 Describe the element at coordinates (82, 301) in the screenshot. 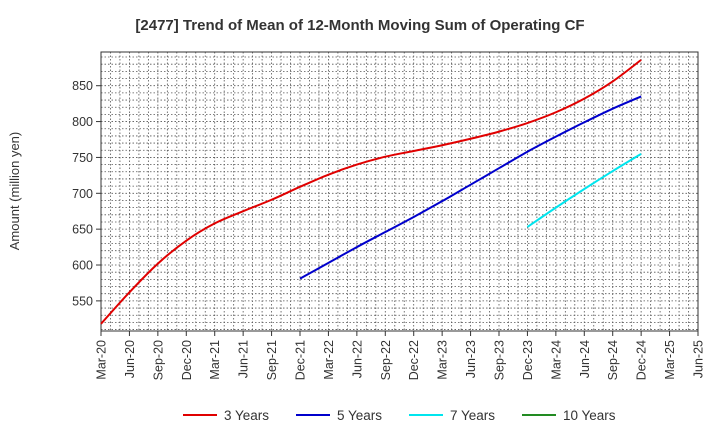

I see `y-tick-label: 550` at that location.